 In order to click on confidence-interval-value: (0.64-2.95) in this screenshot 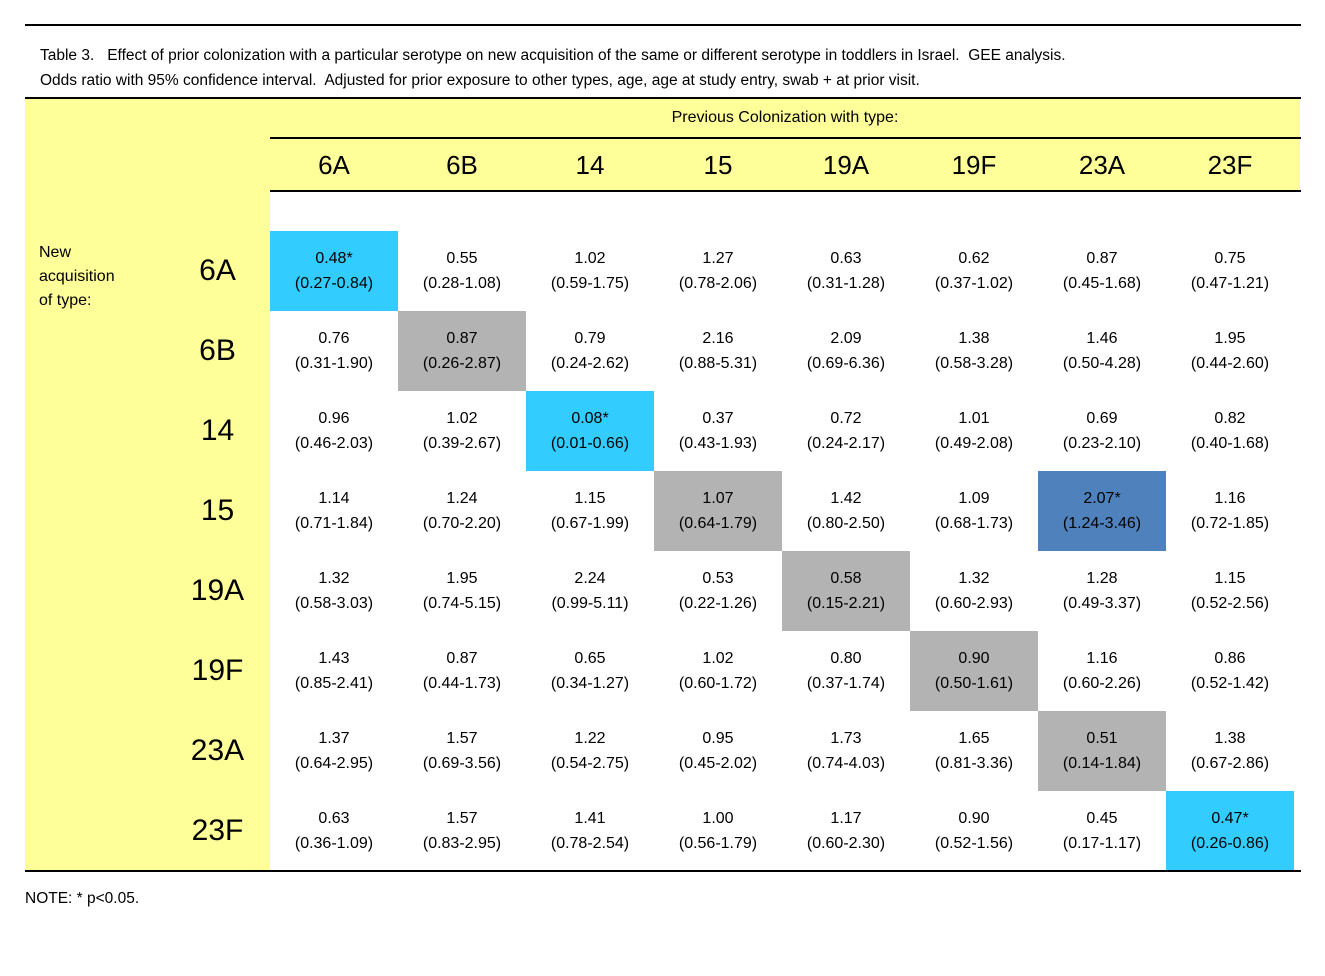, I will do `click(334, 763)`.